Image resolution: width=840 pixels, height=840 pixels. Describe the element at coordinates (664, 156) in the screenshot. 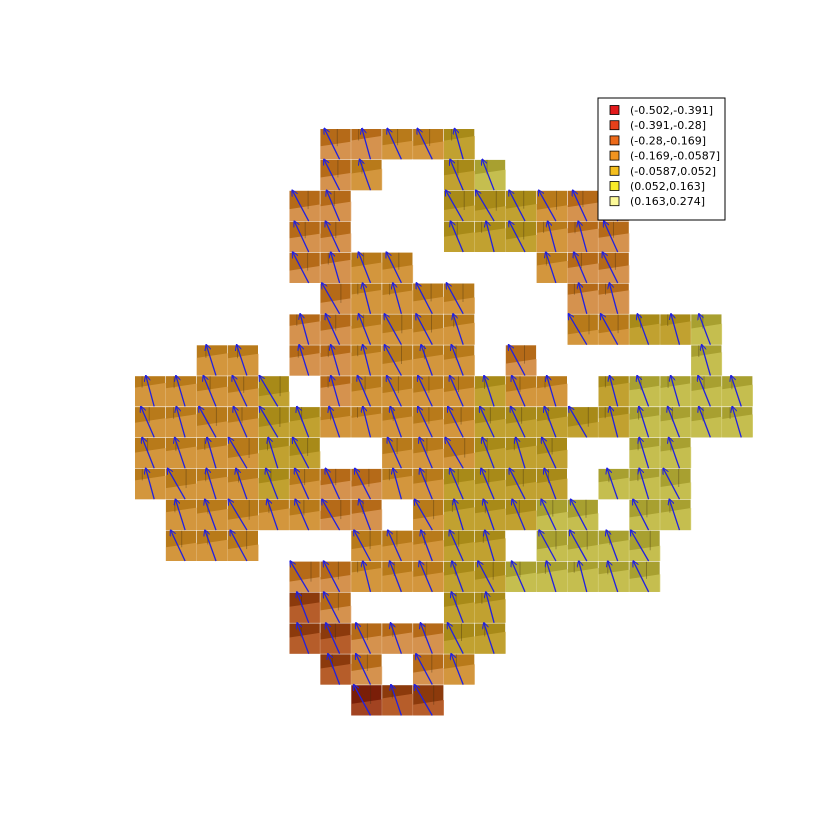

I see `legend-item: (-0.169,-0.0587]` at that location.